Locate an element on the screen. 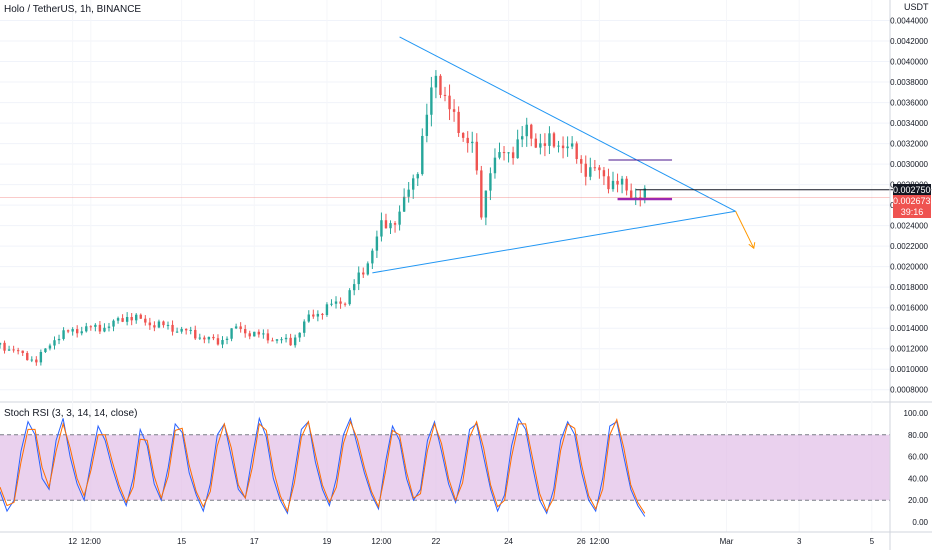 The height and width of the screenshot is (550, 932). x-tick-label: 5 is located at coordinates (872, 541).